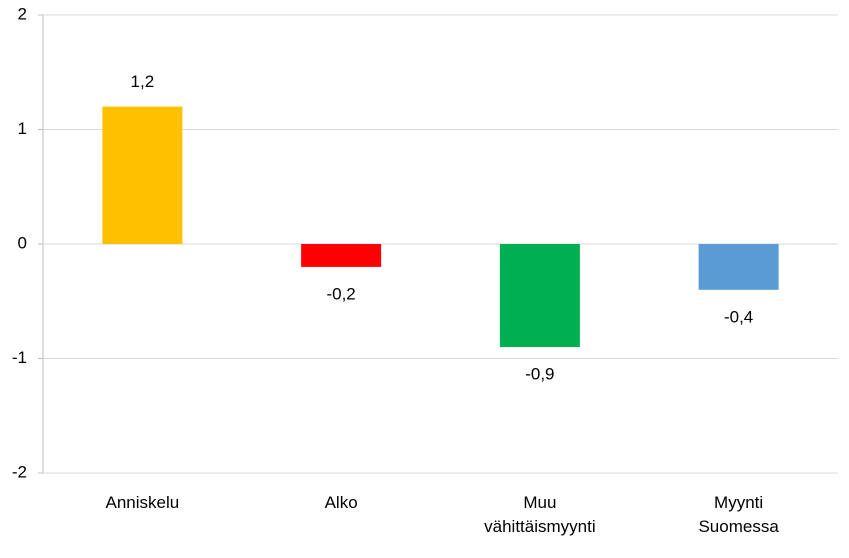 The image size is (849, 558). What do you see at coordinates (22, 242) in the screenshot?
I see `y-tick-label: 0` at bounding box center [22, 242].